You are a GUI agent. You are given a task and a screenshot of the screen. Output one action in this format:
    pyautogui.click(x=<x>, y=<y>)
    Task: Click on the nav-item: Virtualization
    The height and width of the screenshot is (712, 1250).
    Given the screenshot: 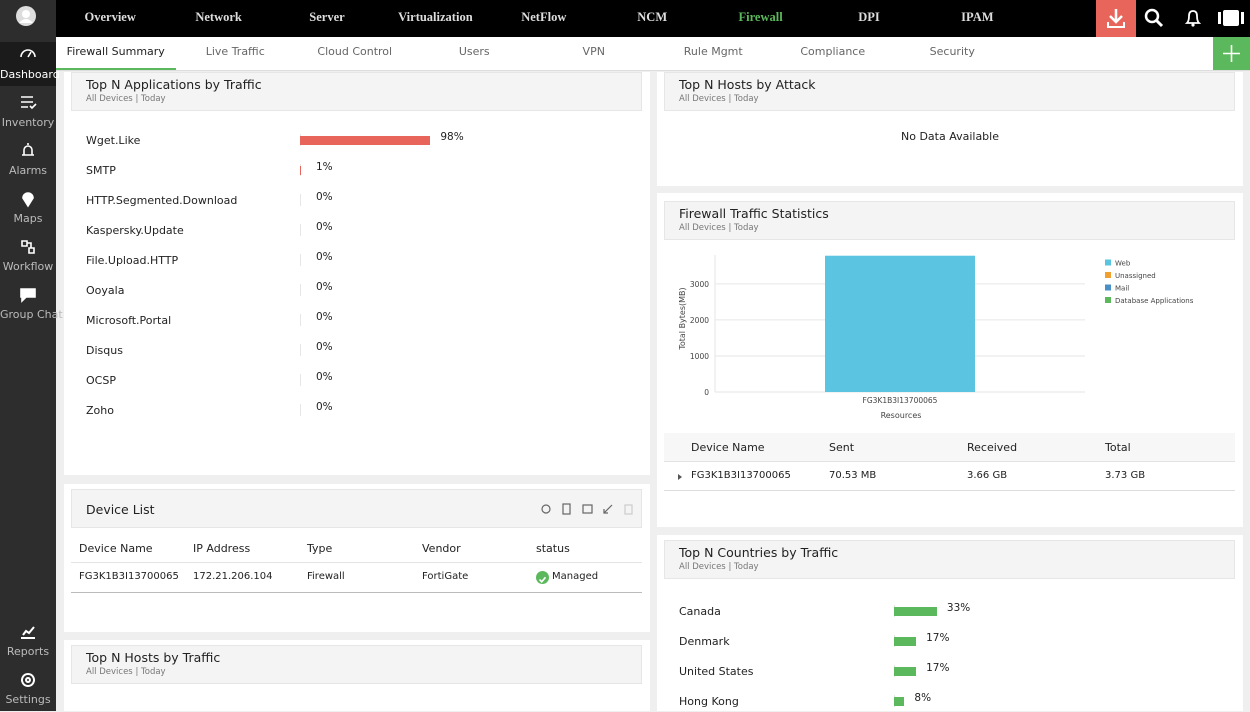 What is the action you would take?
    pyautogui.click(x=435, y=17)
    